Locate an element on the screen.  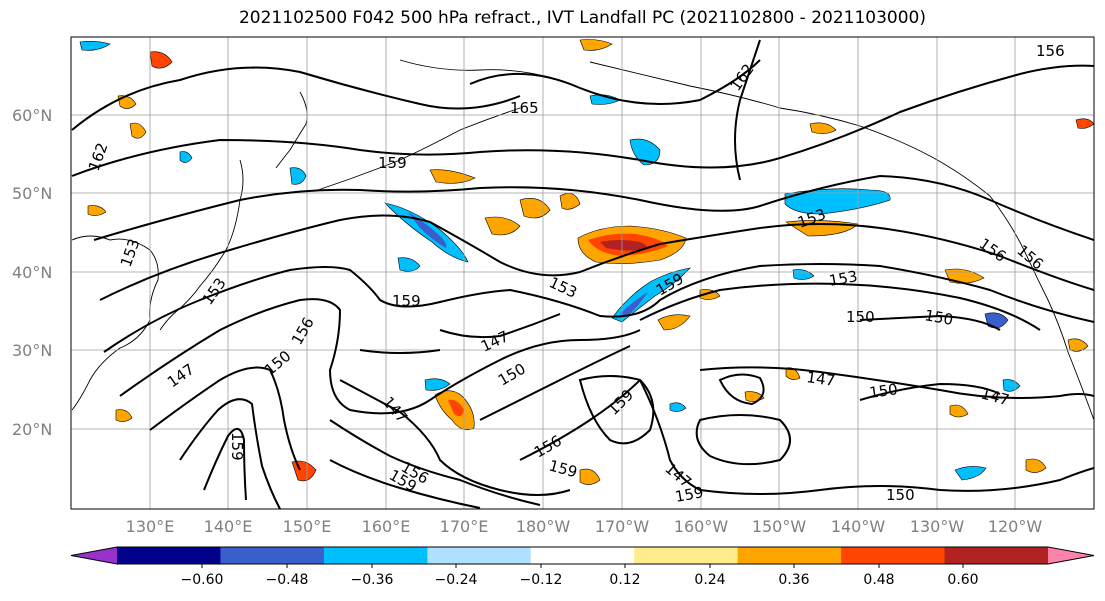
contour-label: 156 is located at coordinates (1050, 51).